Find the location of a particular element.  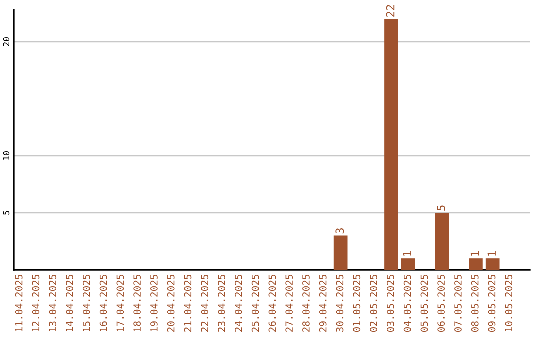

x-tick-label: 22.04.2025 is located at coordinates (205, 303).